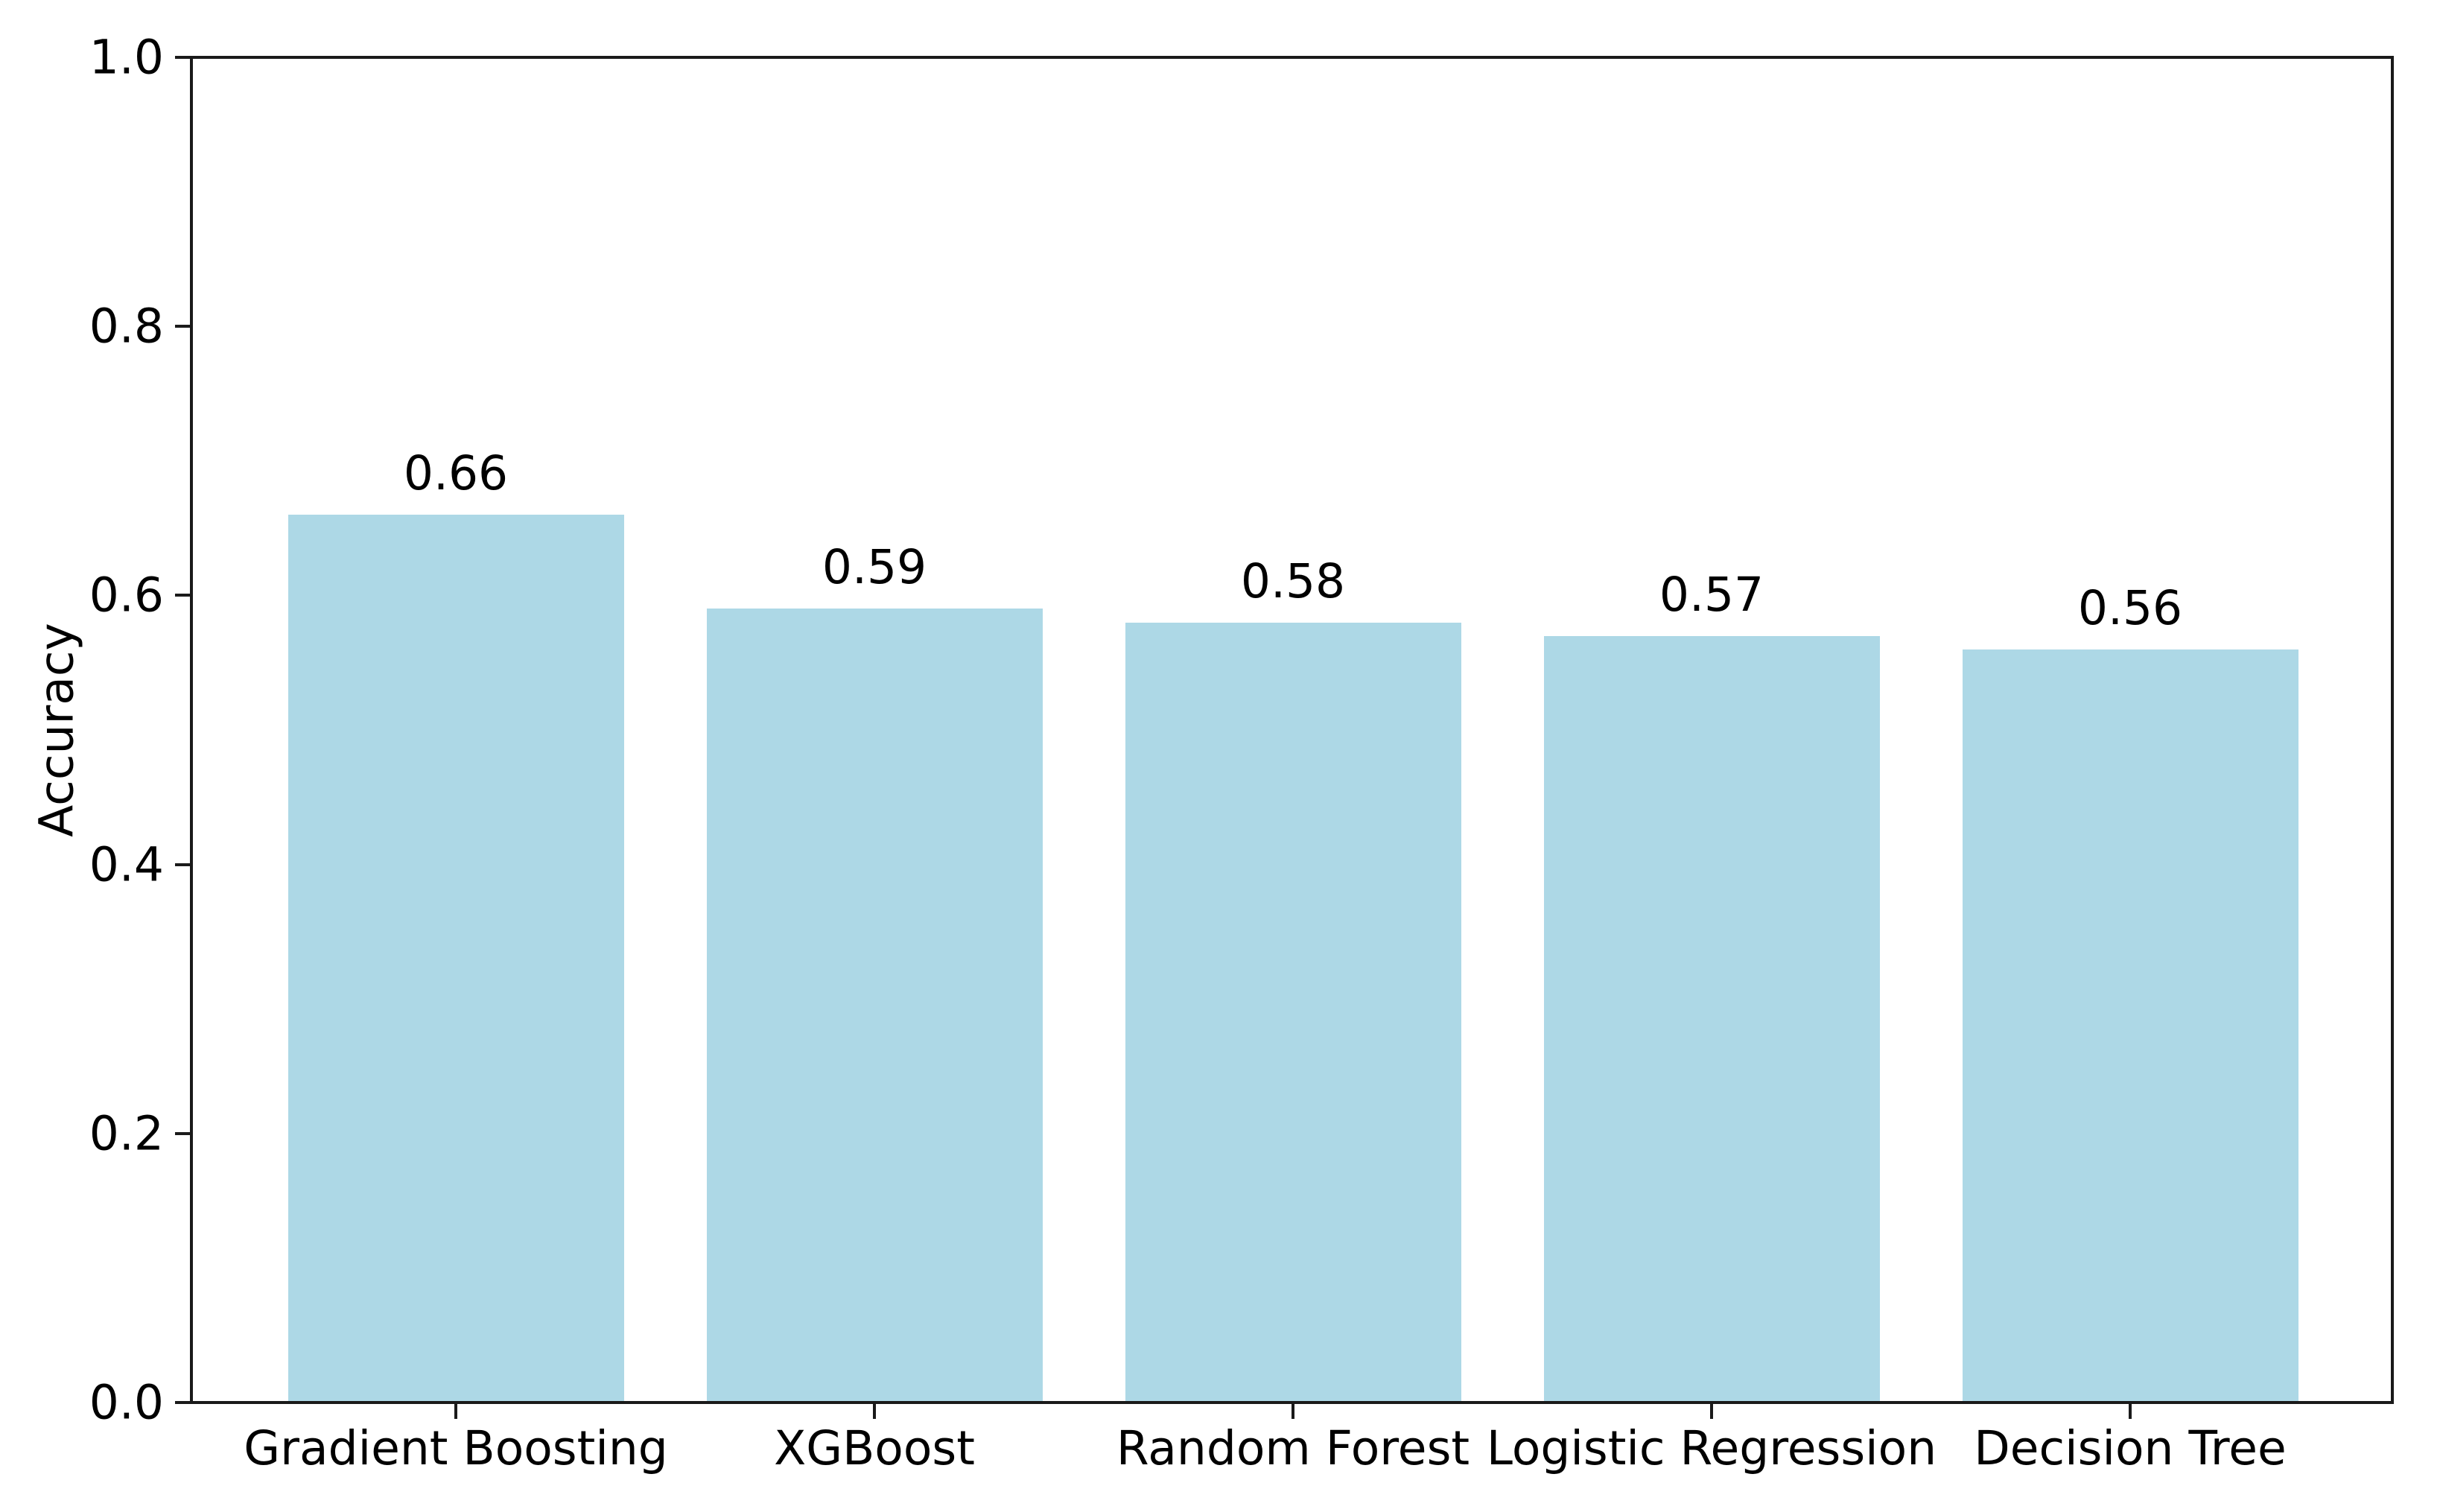  What do you see at coordinates (56, 730) in the screenshot?
I see `y-axis-label: Accuracy` at bounding box center [56, 730].